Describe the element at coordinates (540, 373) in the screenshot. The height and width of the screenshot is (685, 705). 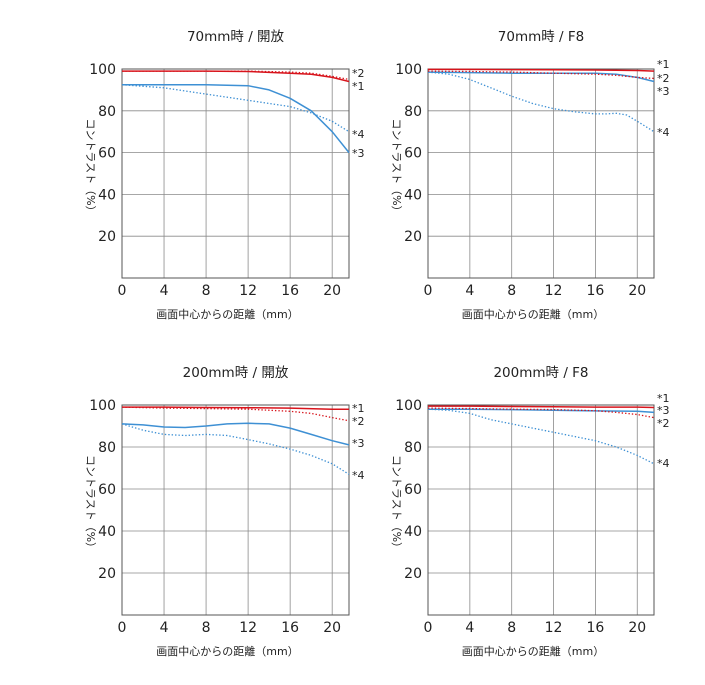
I see `chart-title: 200mm時 / F8` at that location.